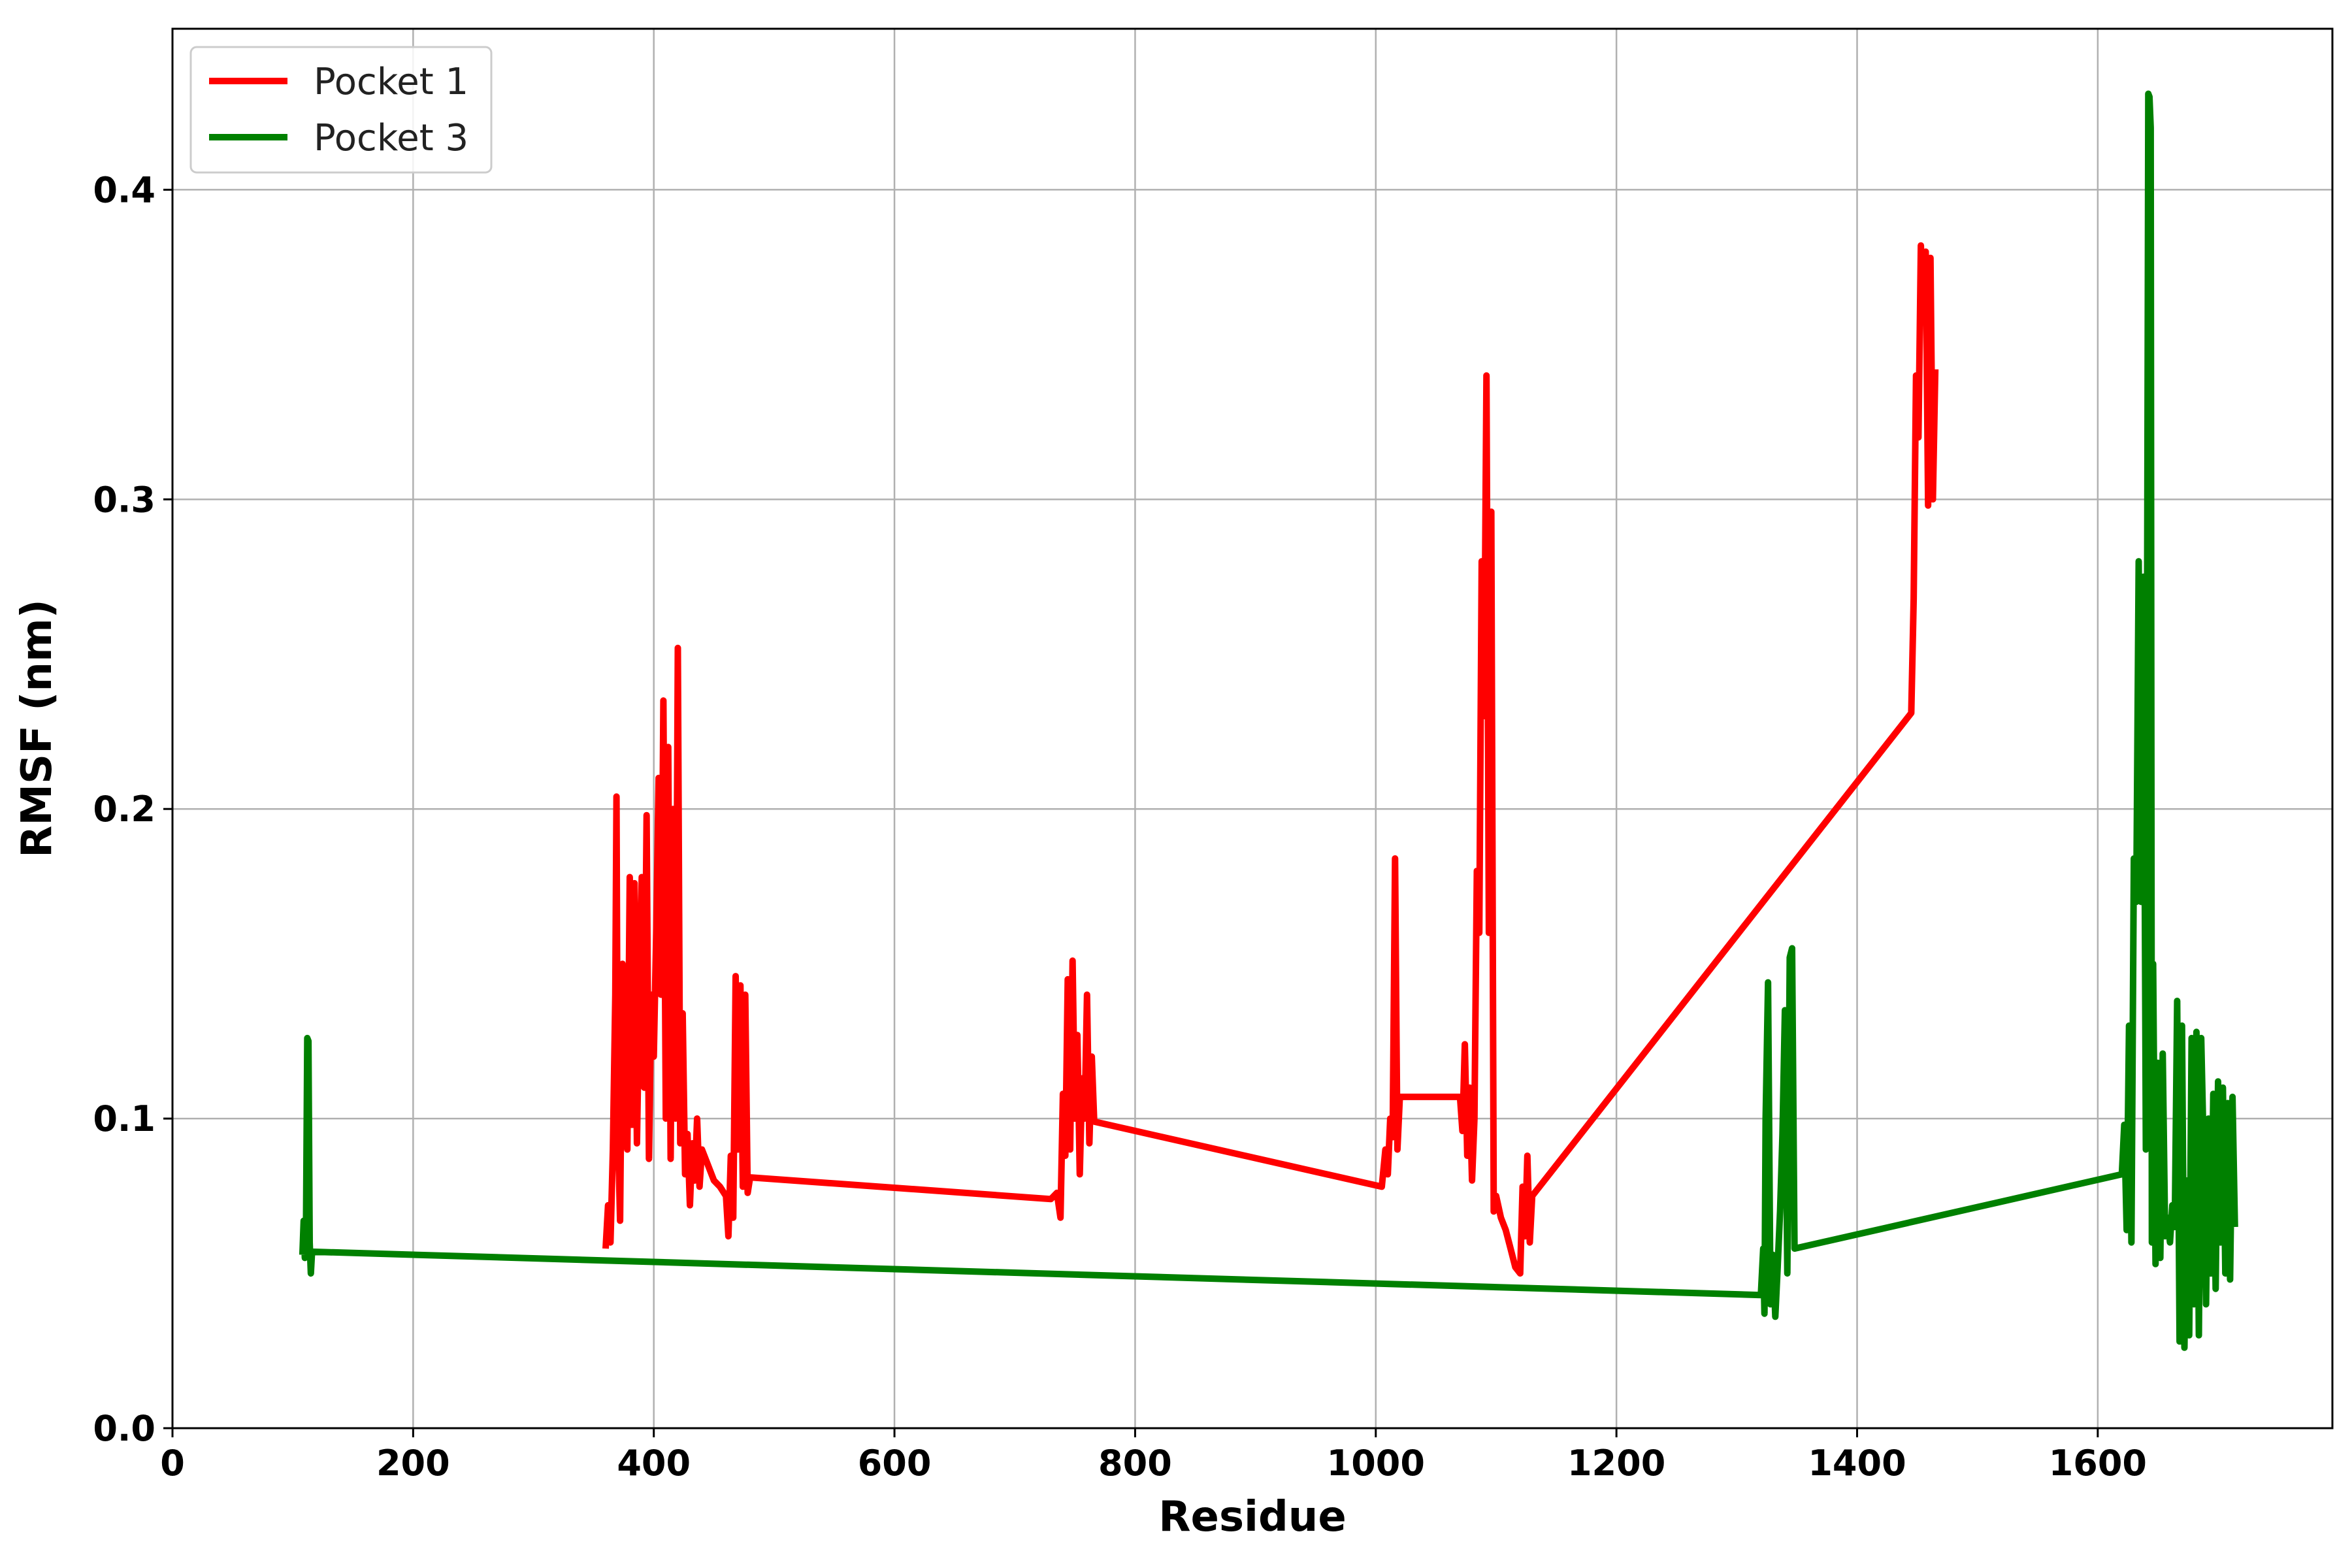 The width and height of the screenshot is (2352, 1568). What do you see at coordinates (1616, 1463) in the screenshot?
I see `x-tick-label: 1200` at bounding box center [1616, 1463].